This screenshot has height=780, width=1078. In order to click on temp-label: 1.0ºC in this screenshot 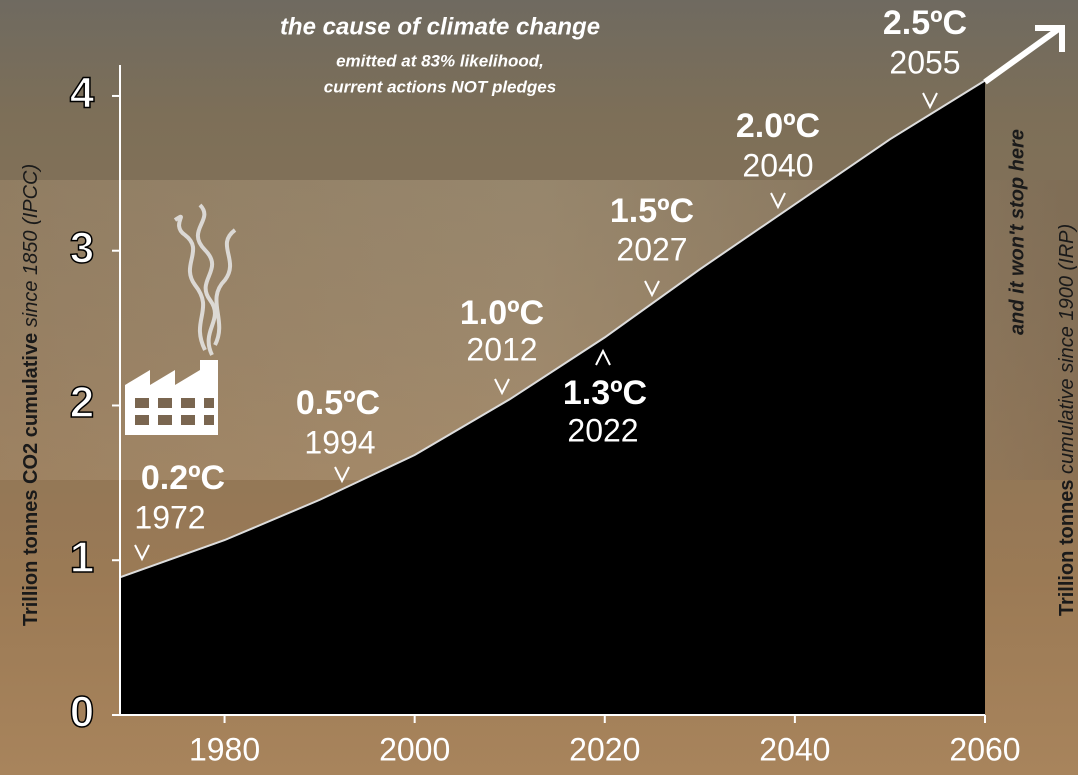, I will do `click(502, 313)`.